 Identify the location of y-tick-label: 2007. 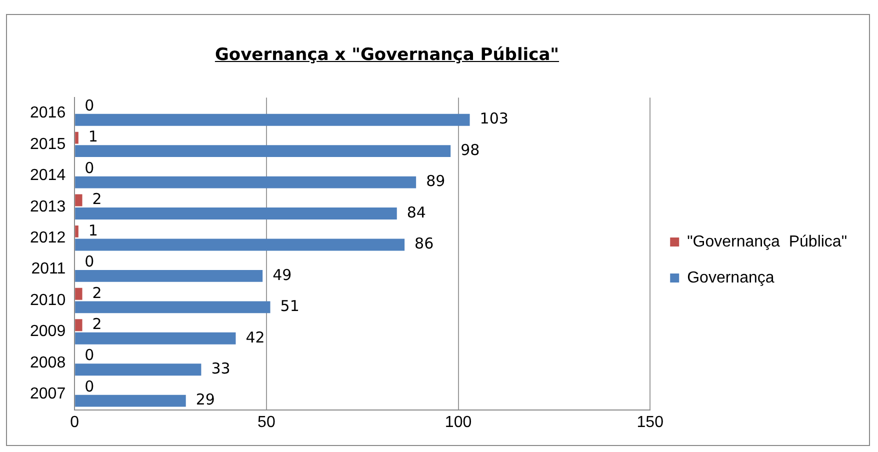
(48, 394).